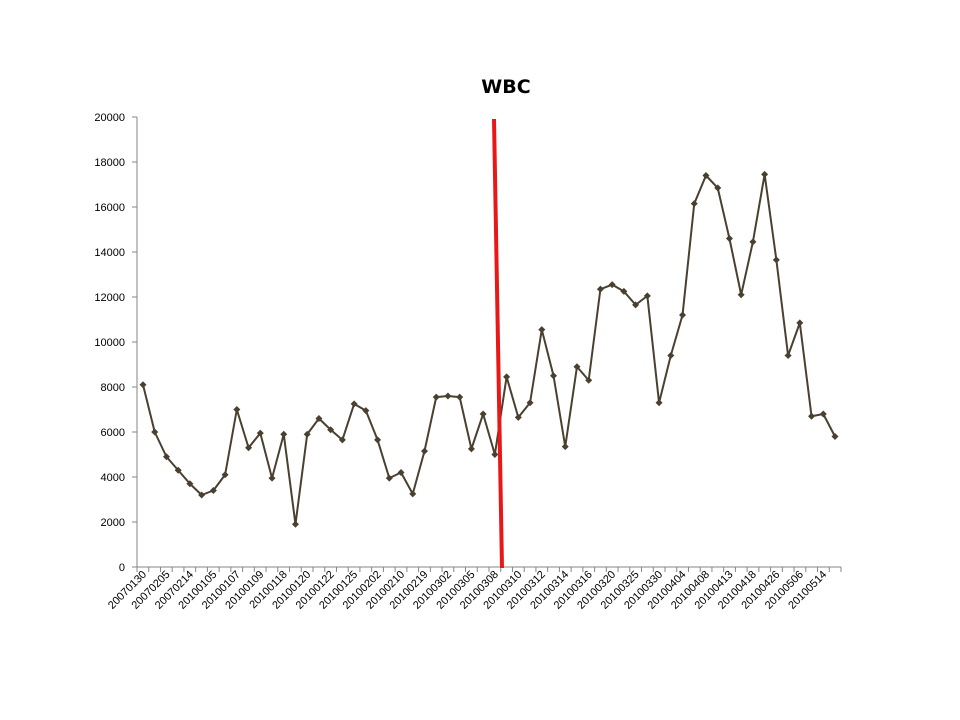 Image resolution: width=960 pixels, height=720 pixels. I want to click on y-tick-label: 10000, so click(109, 343).